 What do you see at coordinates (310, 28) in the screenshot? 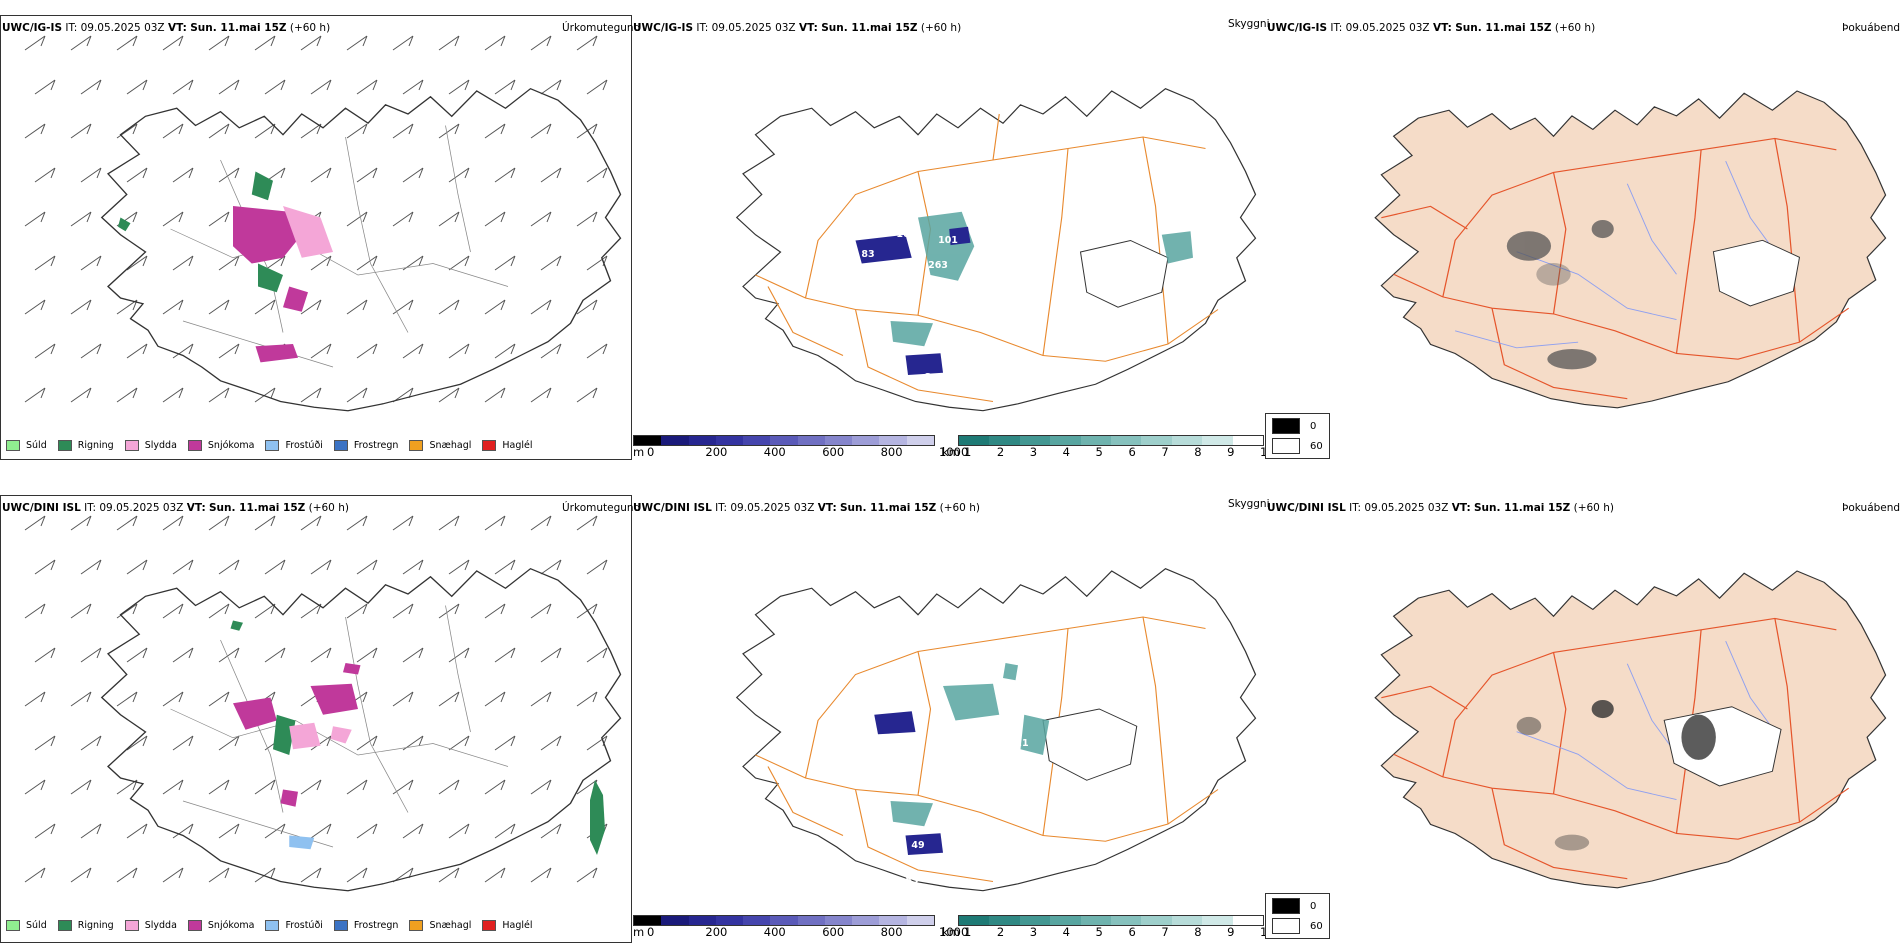
I see `lead-time: (+60 h)` at bounding box center [310, 28].